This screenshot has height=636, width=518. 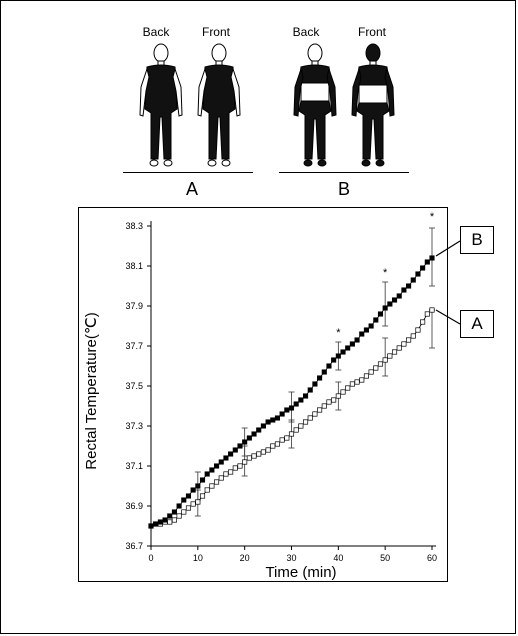 I want to click on y-tick-label: 38.3, so click(x=134, y=226).